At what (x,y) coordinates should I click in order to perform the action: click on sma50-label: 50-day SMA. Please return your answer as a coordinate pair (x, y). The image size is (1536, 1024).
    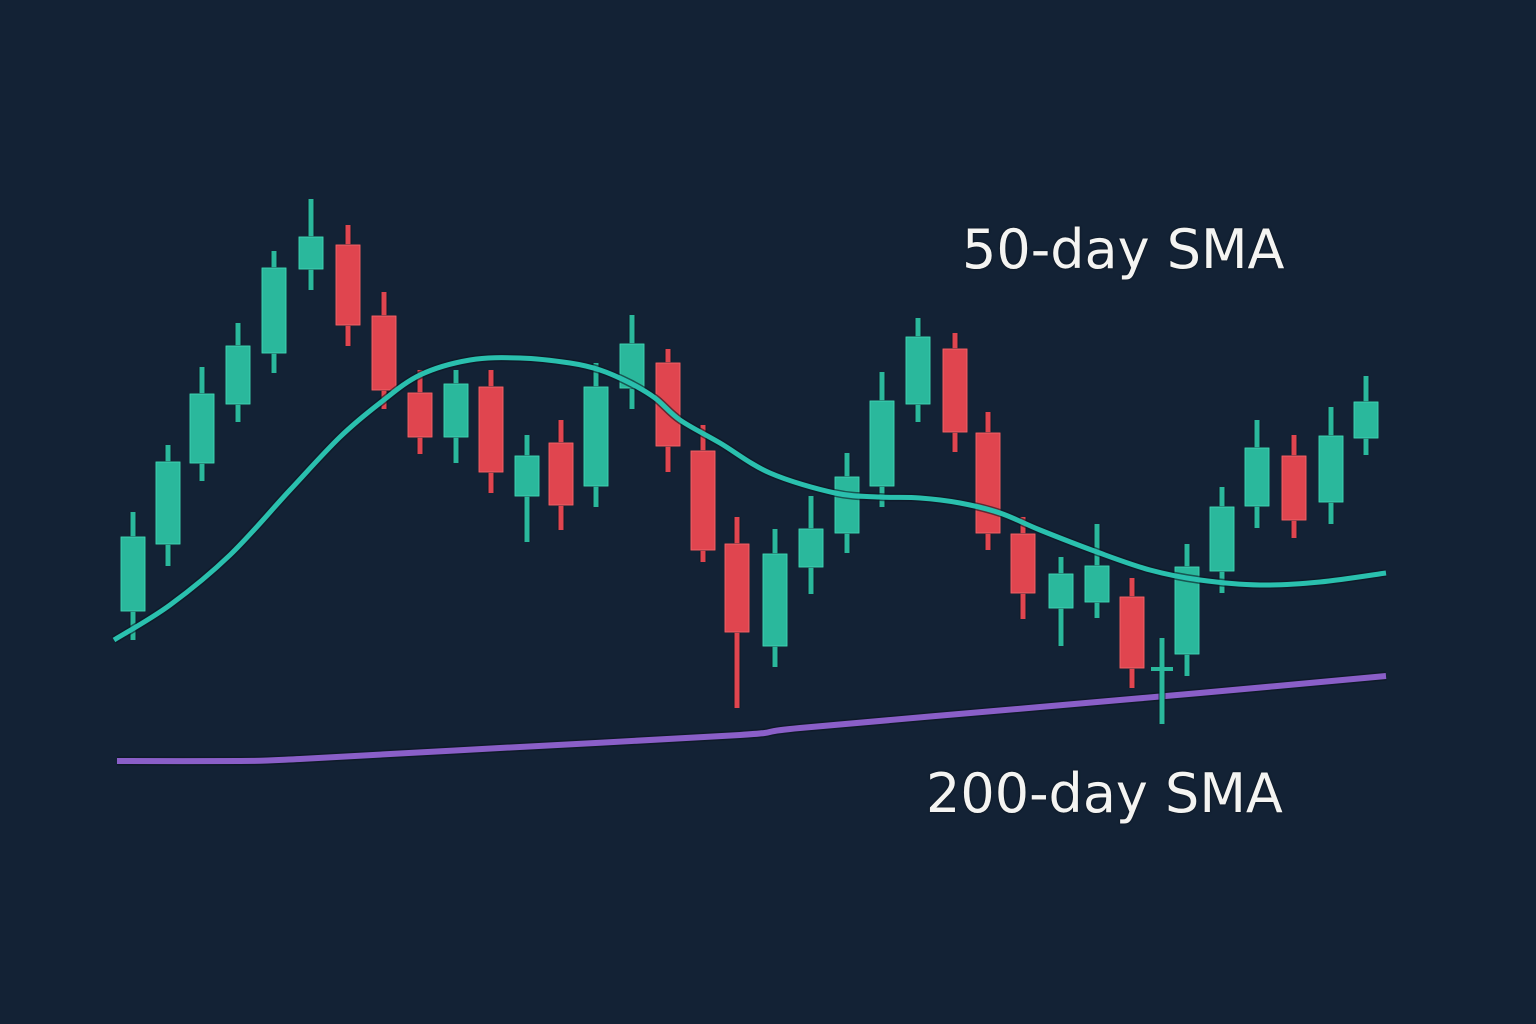
    Looking at the image, I should click on (1123, 249).